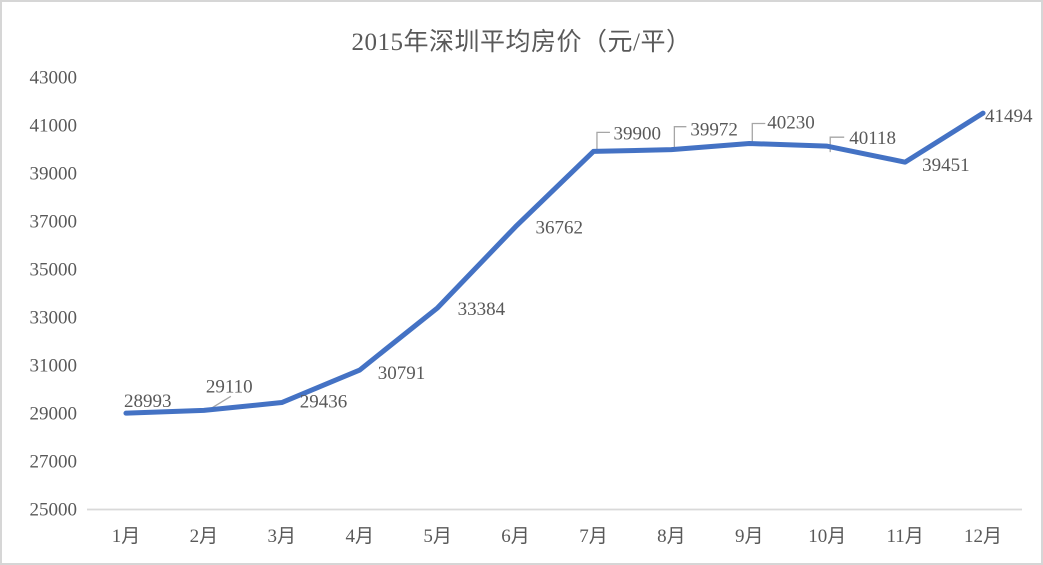 This screenshot has width=1043, height=565. I want to click on x-axis-tick-label: 2月, so click(204, 536).